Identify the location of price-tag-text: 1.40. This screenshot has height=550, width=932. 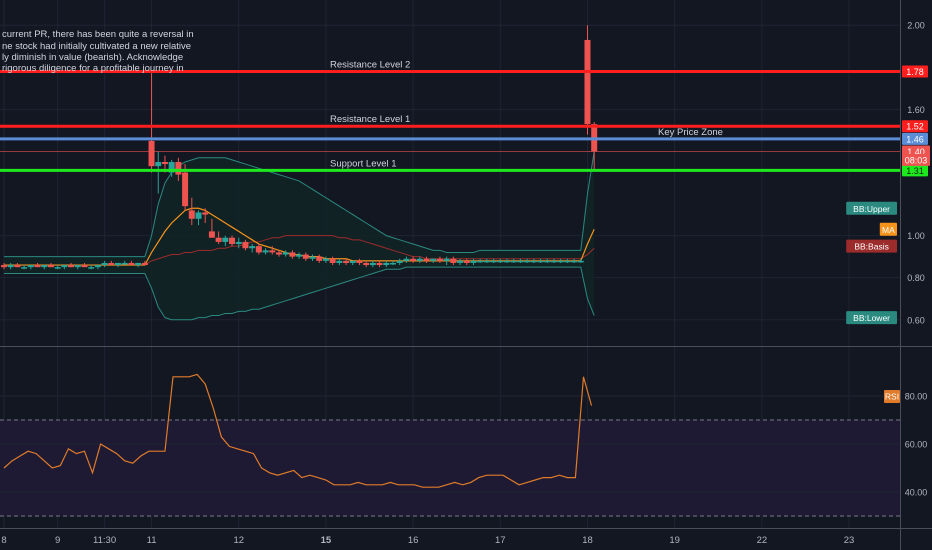
(916, 152).